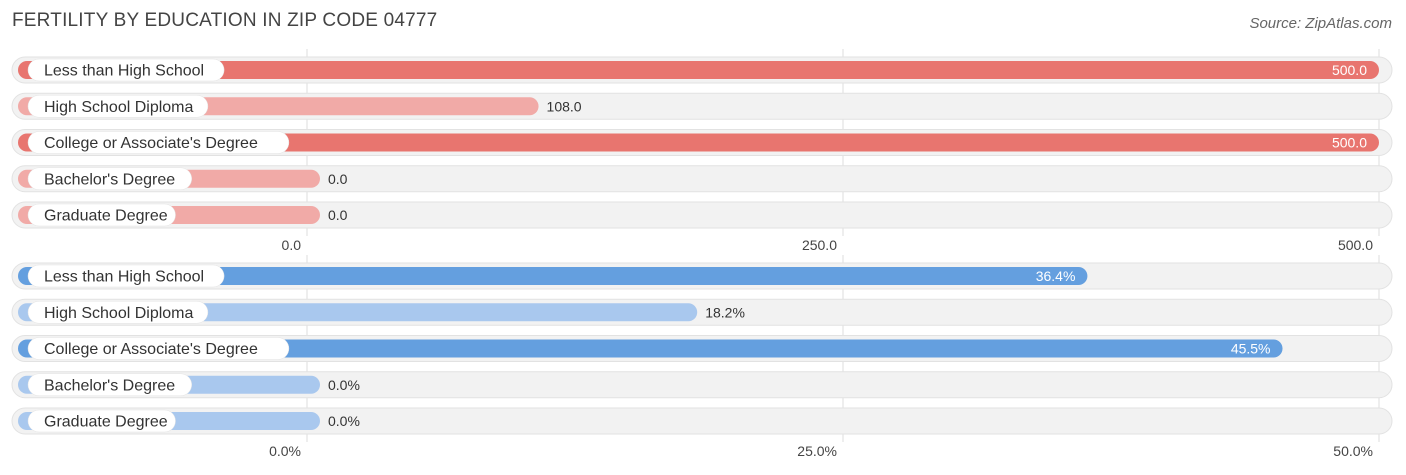 The image size is (1406, 475). I want to click on bar-row: College or Associate's Degree 500.0, so click(702, 142).